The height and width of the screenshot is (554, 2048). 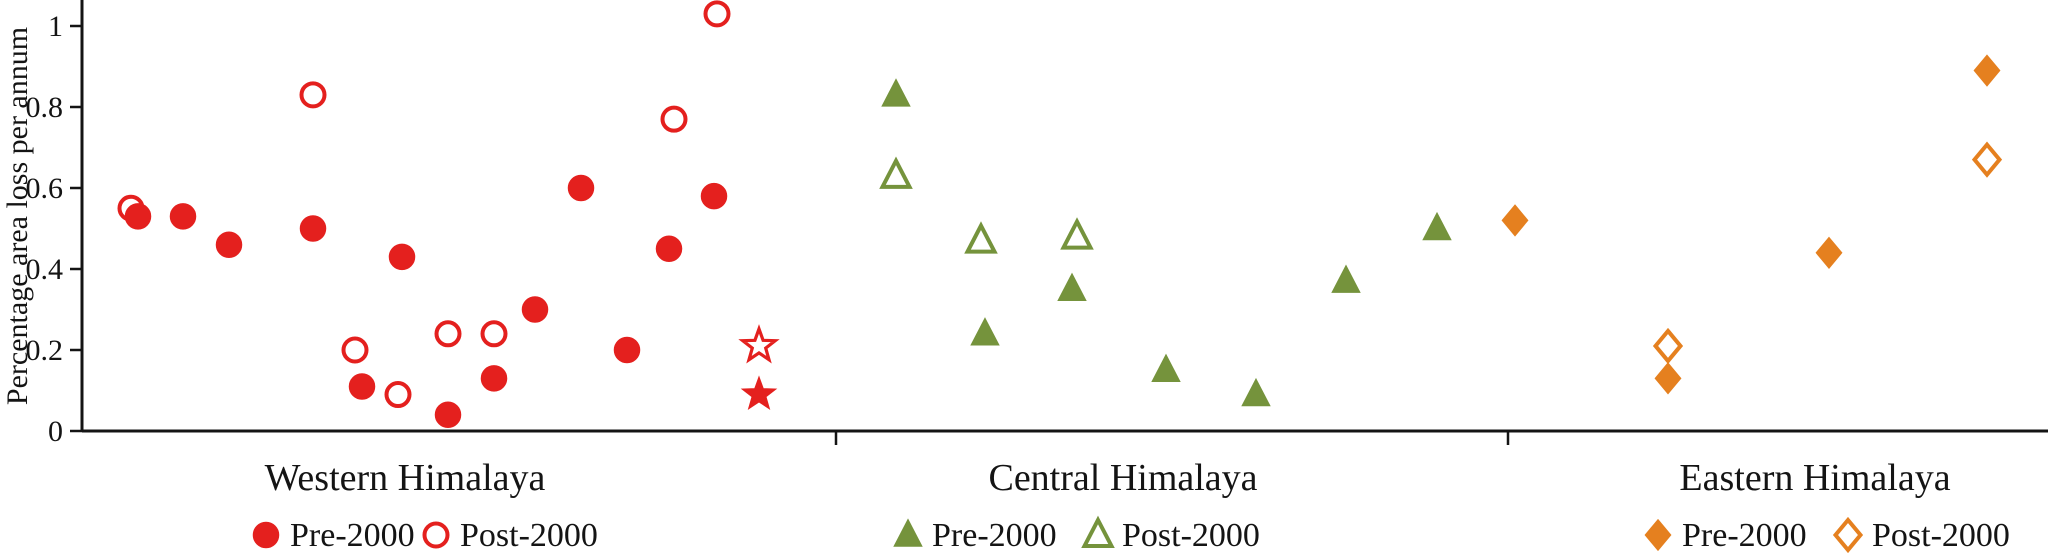 I want to click on series-eastern-post-2000, so click(x=1827, y=253).